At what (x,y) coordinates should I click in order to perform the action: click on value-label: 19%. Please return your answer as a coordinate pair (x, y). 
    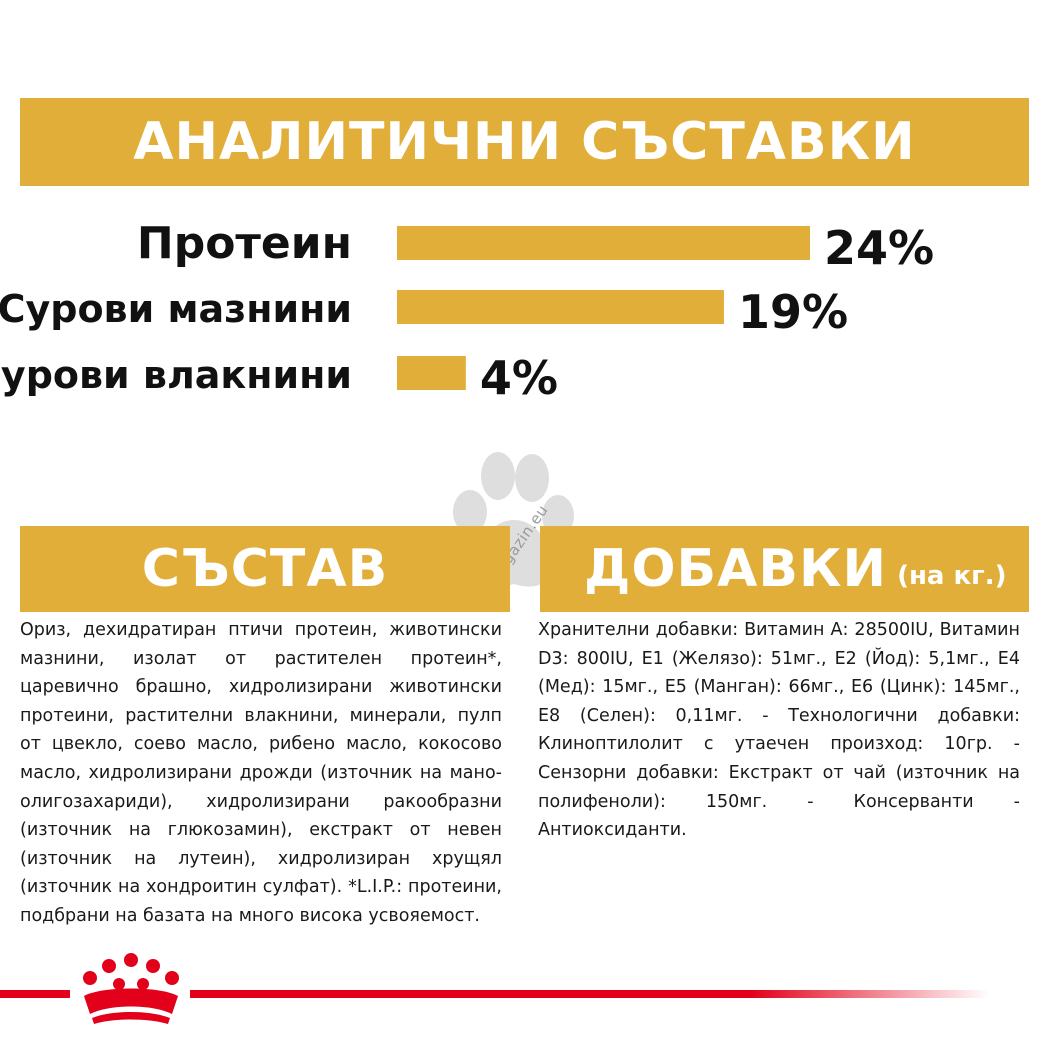
    Looking at the image, I should click on (793, 312).